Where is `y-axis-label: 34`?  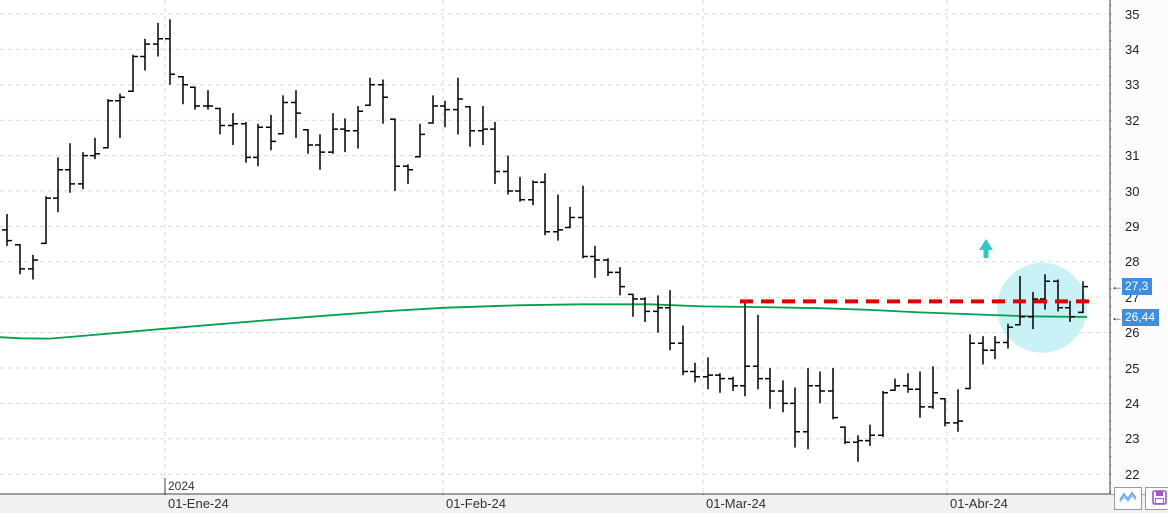
y-axis-label: 34 is located at coordinates (1132, 49).